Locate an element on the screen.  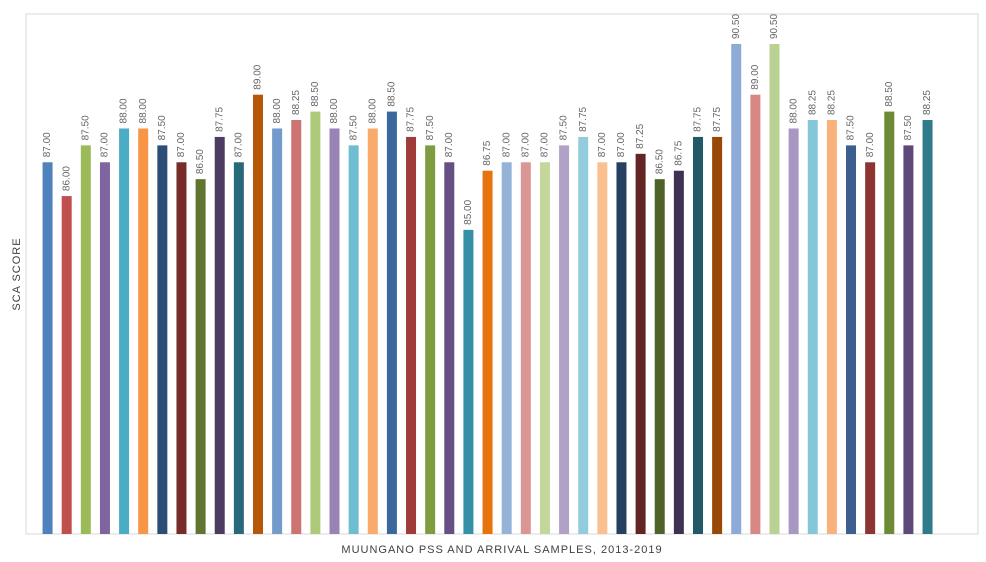
data-label-19: 88.50 is located at coordinates (392, 93).